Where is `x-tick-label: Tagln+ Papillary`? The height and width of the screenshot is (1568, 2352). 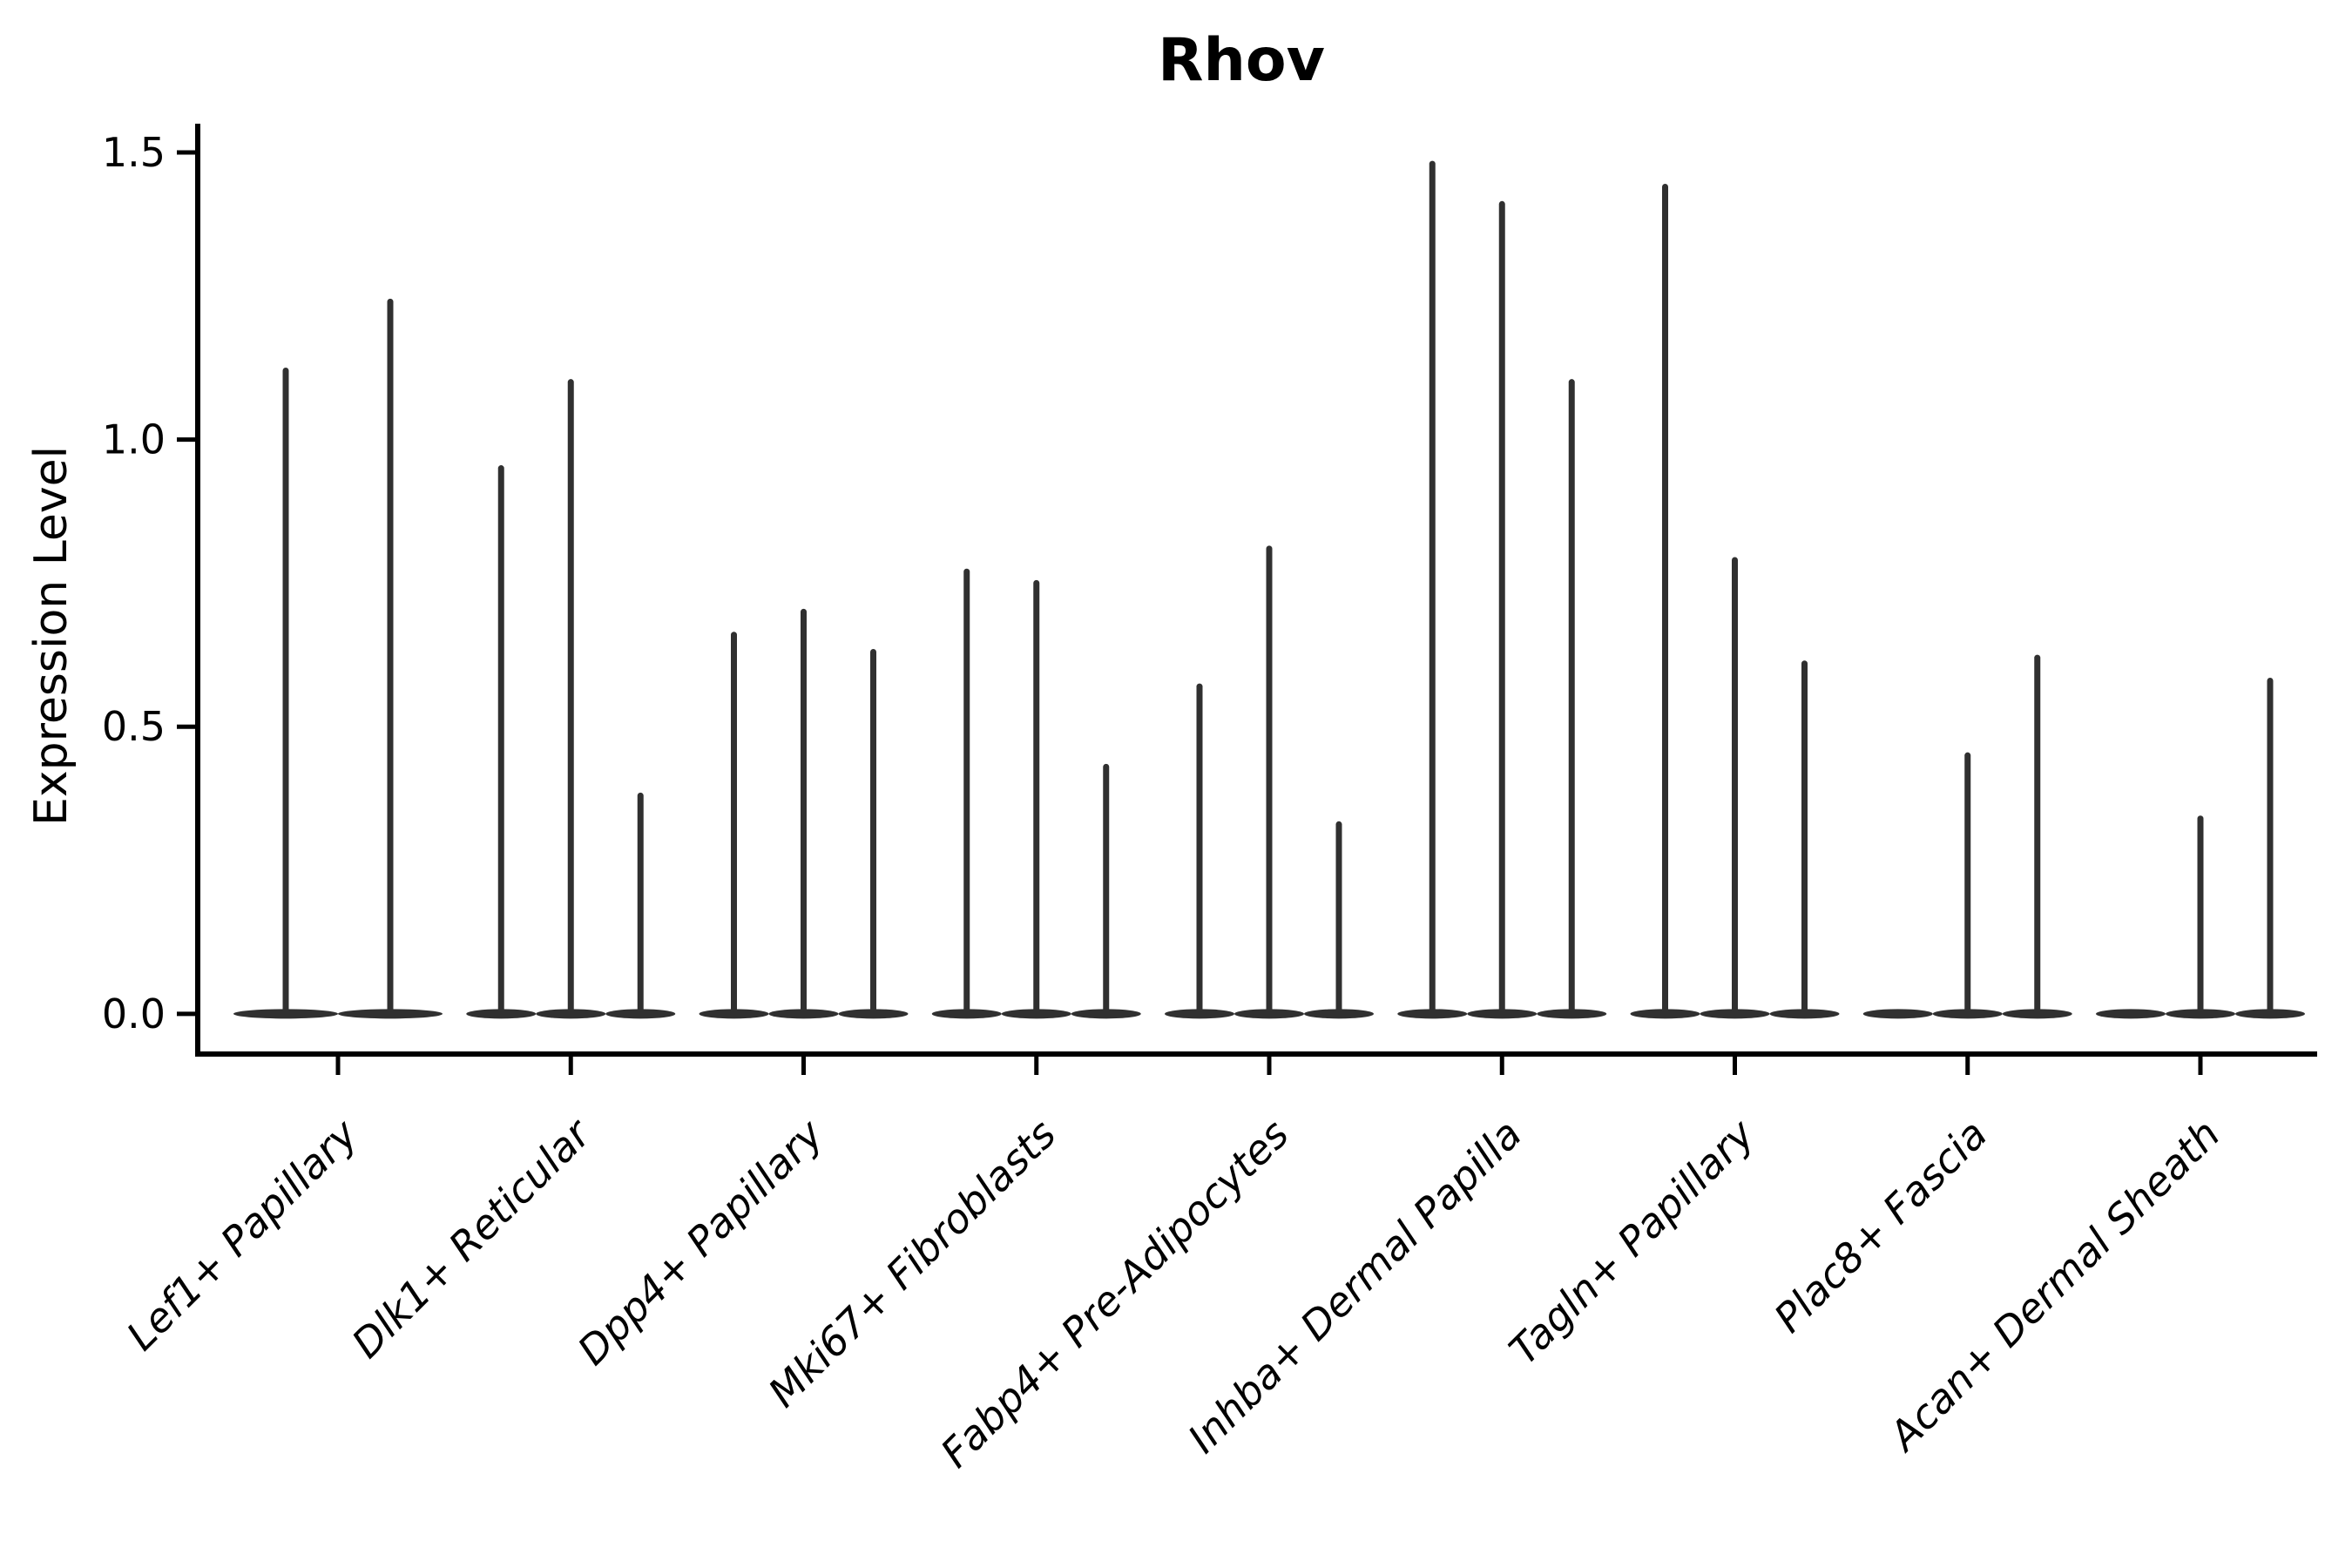
x-tick-label: Tagln+ Papillary is located at coordinates (1632, 1242).